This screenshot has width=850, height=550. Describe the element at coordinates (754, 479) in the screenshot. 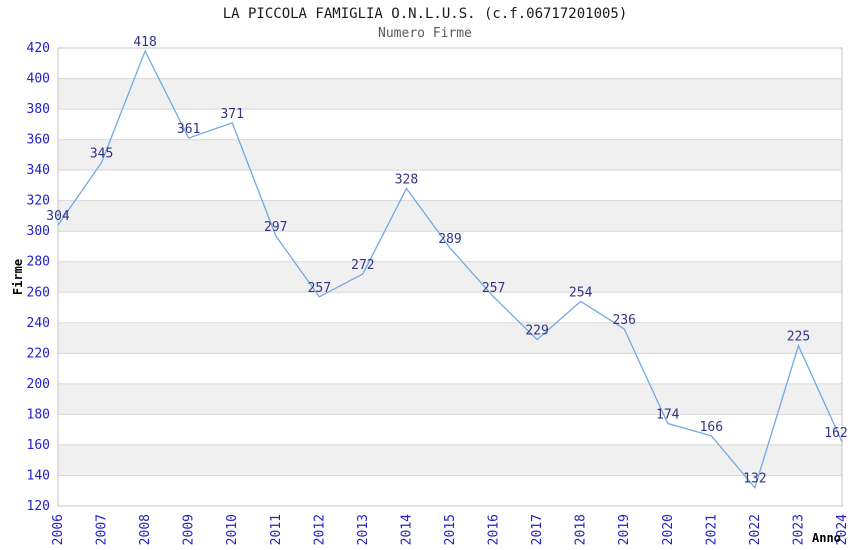

I see `data-label: 132` at that location.